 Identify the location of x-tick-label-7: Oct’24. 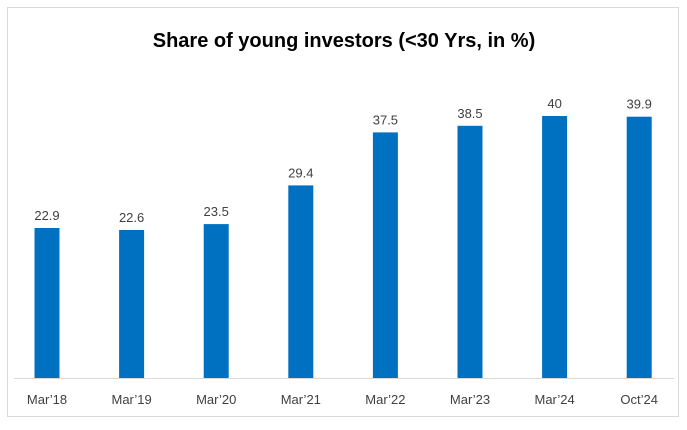
(639, 399).